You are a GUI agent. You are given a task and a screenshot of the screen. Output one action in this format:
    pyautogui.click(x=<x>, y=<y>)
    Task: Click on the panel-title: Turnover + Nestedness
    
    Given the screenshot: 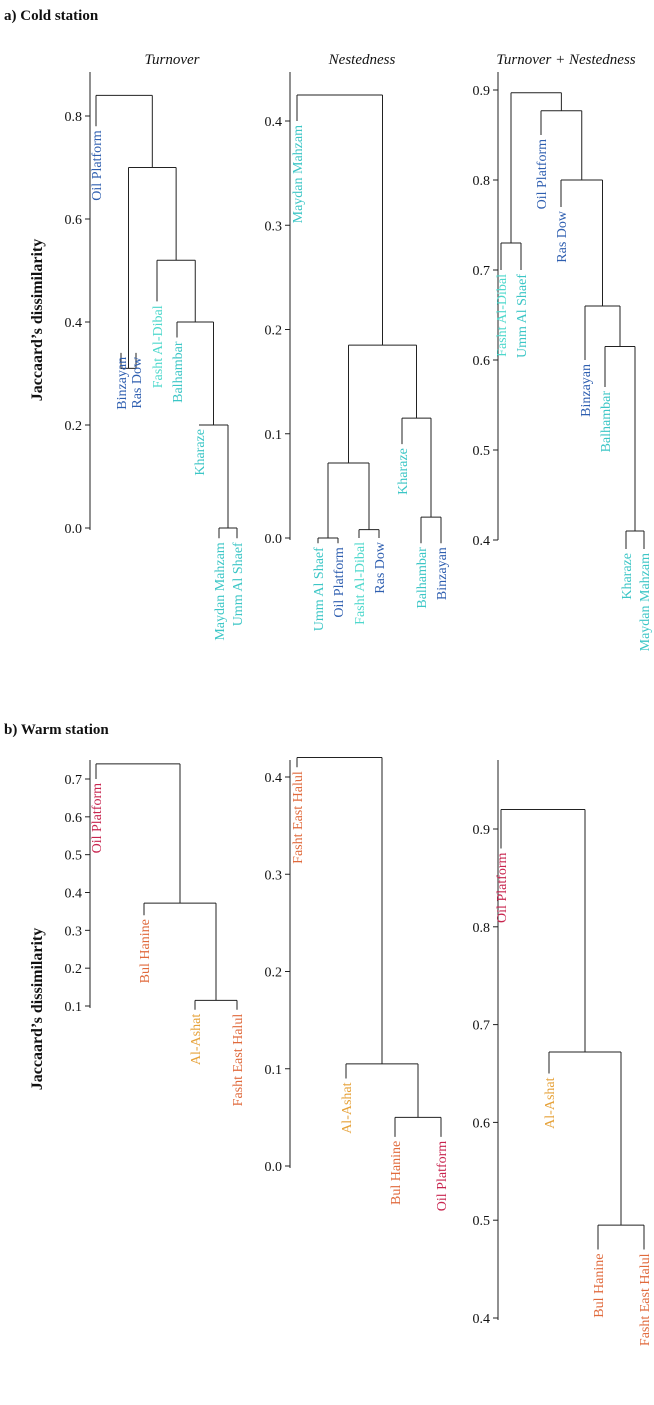 What is the action you would take?
    pyautogui.click(x=565, y=60)
    